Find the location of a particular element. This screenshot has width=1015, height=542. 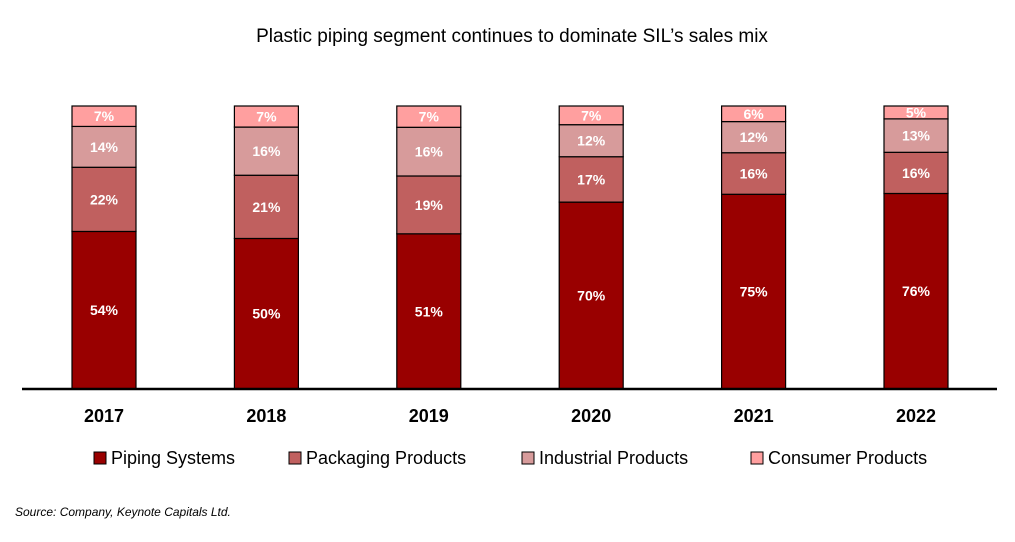

bar-segment-industrial-products-2020 is located at coordinates (591, 141).